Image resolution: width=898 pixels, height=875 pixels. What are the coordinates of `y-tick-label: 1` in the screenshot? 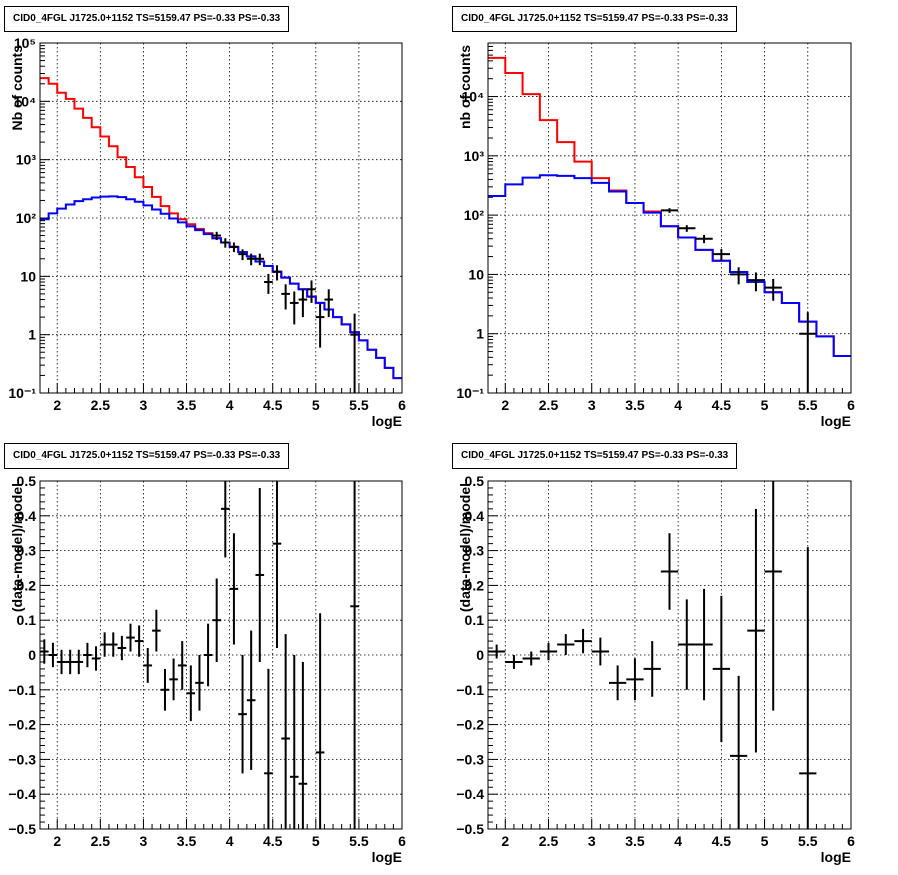 It's located at (480, 334).